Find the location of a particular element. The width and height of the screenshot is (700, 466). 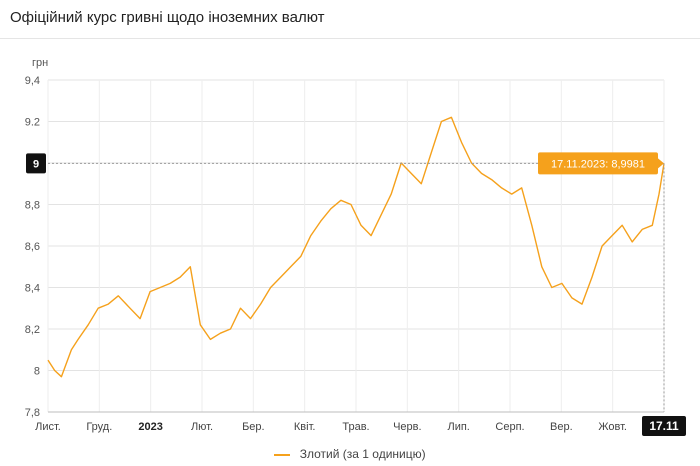

x-tick-label: Бер. is located at coordinates (253, 427).